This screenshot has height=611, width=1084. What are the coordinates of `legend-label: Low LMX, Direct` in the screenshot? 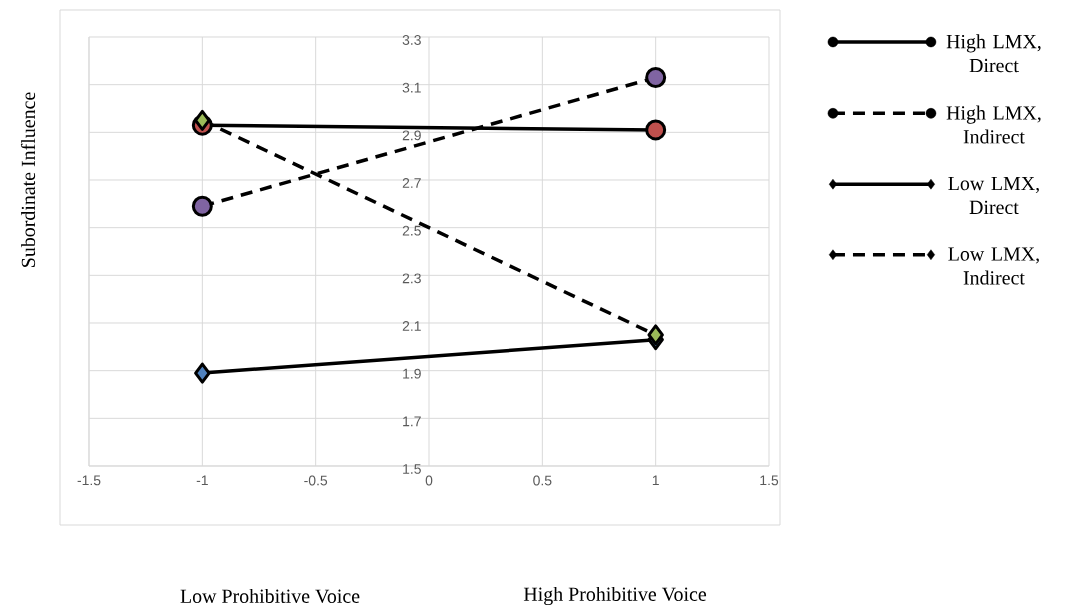 It's located at (993, 195).